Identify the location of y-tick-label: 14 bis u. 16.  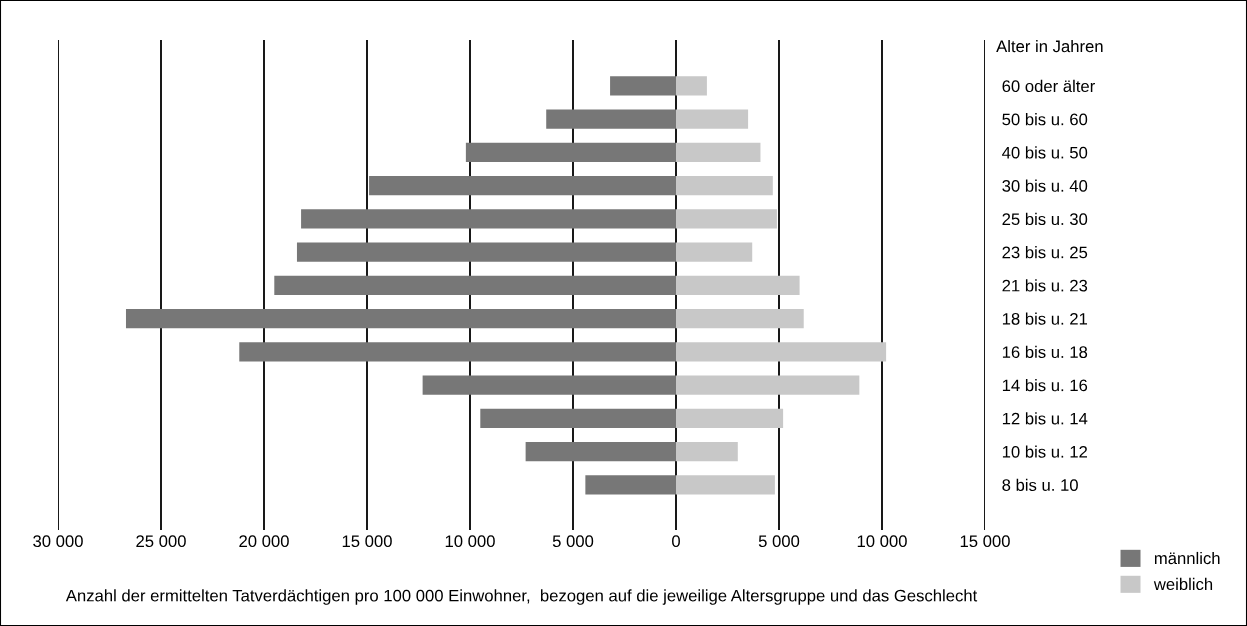
(1045, 385).